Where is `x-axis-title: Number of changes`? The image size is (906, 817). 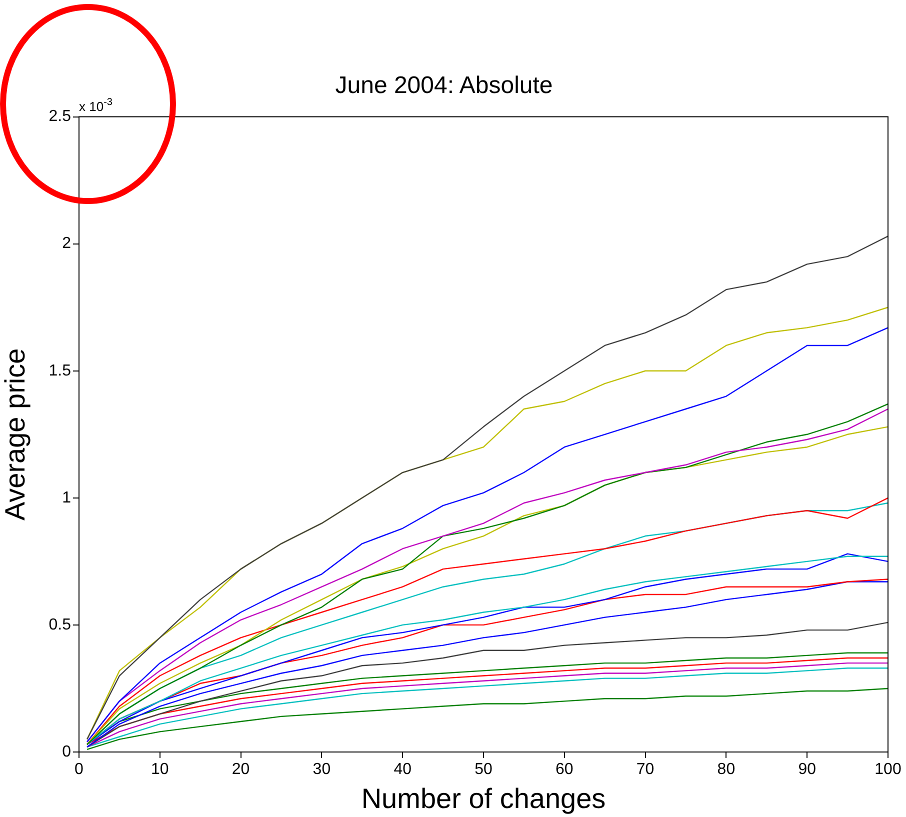
x-axis-title: Number of changes is located at coordinates (483, 798).